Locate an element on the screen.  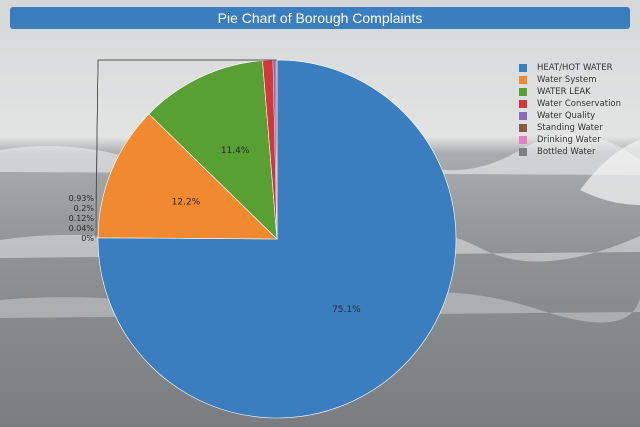
legend-item-bottled-water: Bottled Water is located at coordinates (570, 152).